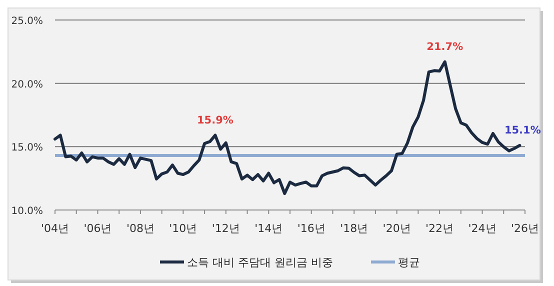 This screenshot has height=286, width=554. Describe the element at coordinates (260, 262) in the screenshot. I see `legend-label: 소득 대비 주담대 원리금 비중` at that location.